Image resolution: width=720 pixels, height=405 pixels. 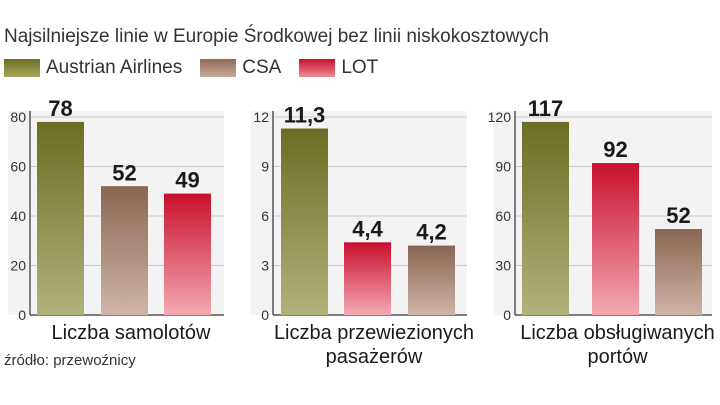 What do you see at coordinates (18, 216) in the screenshot?
I see `y-tick-label: 40` at bounding box center [18, 216].